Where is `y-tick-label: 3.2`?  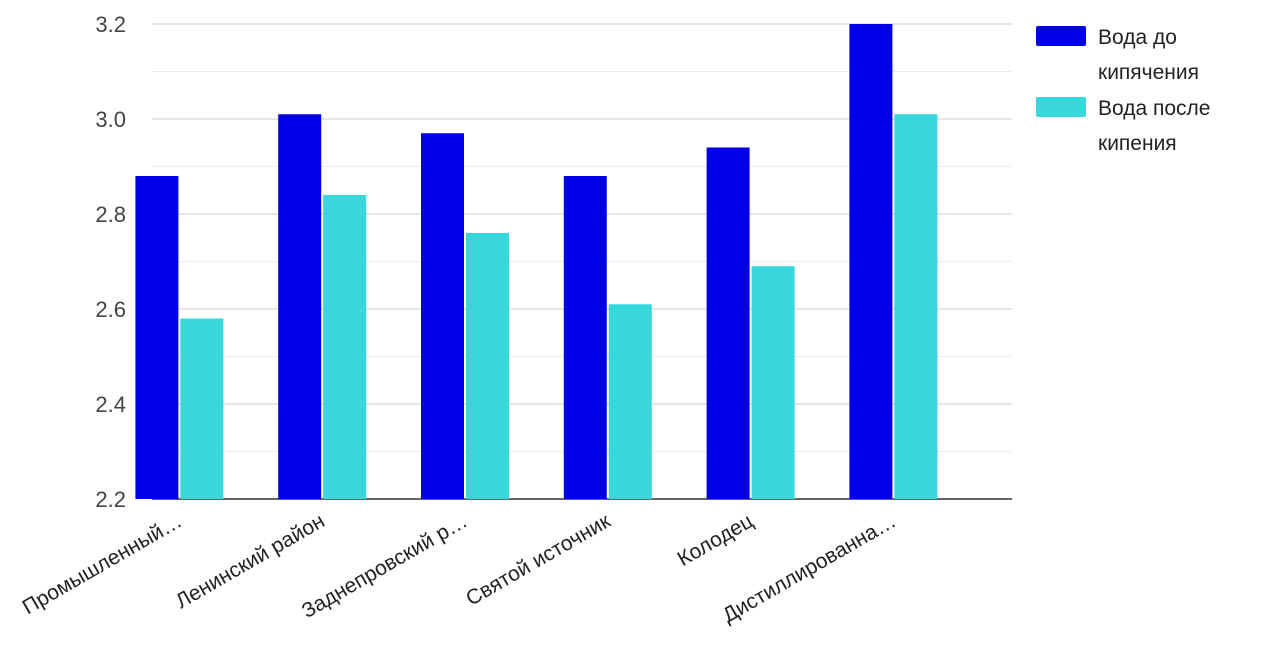
y-tick-label: 3.2 is located at coordinates (110, 24).